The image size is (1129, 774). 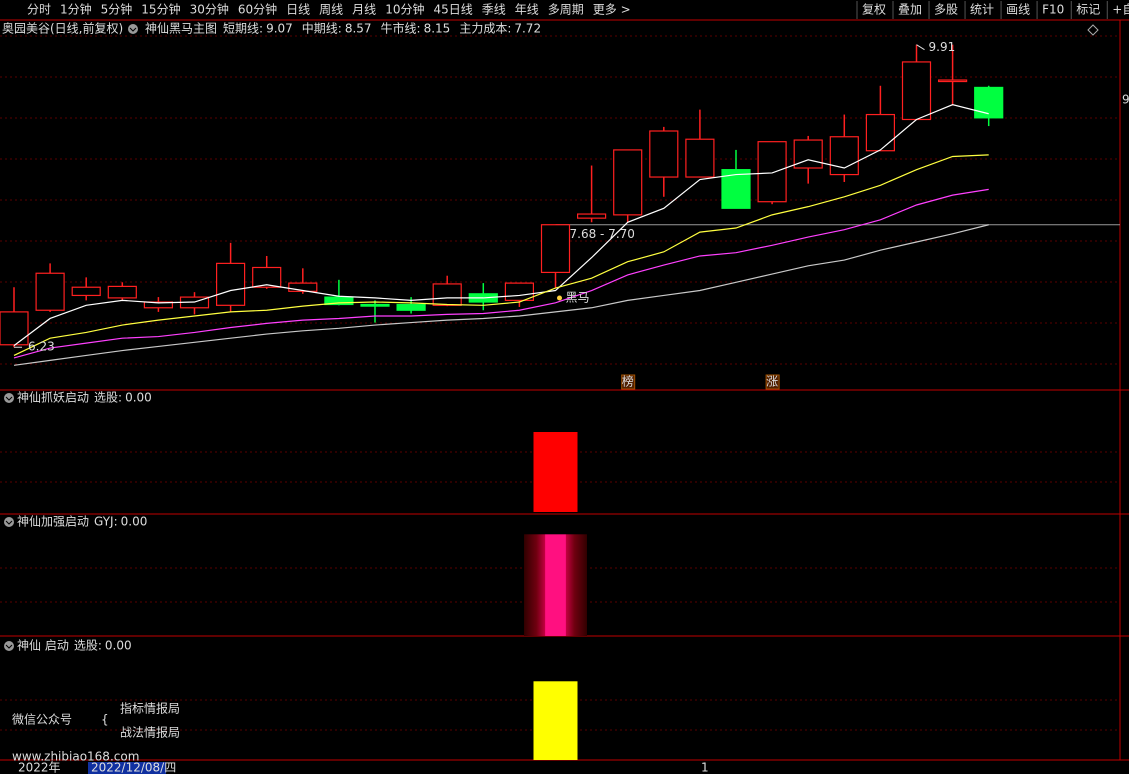 What do you see at coordinates (42, 720) in the screenshot?
I see `watermark-account: 微信公众号` at bounding box center [42, 720].